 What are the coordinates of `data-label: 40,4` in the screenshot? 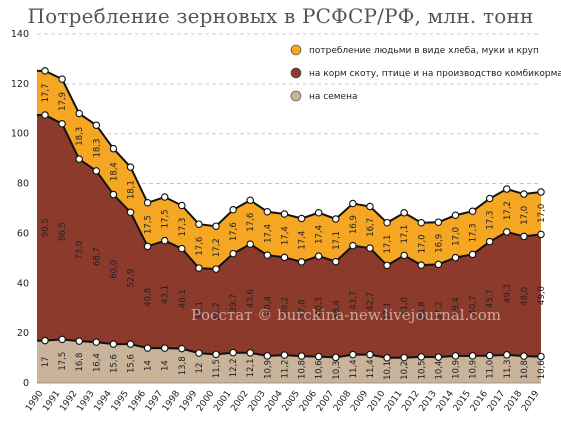 It's located at (268, 305).